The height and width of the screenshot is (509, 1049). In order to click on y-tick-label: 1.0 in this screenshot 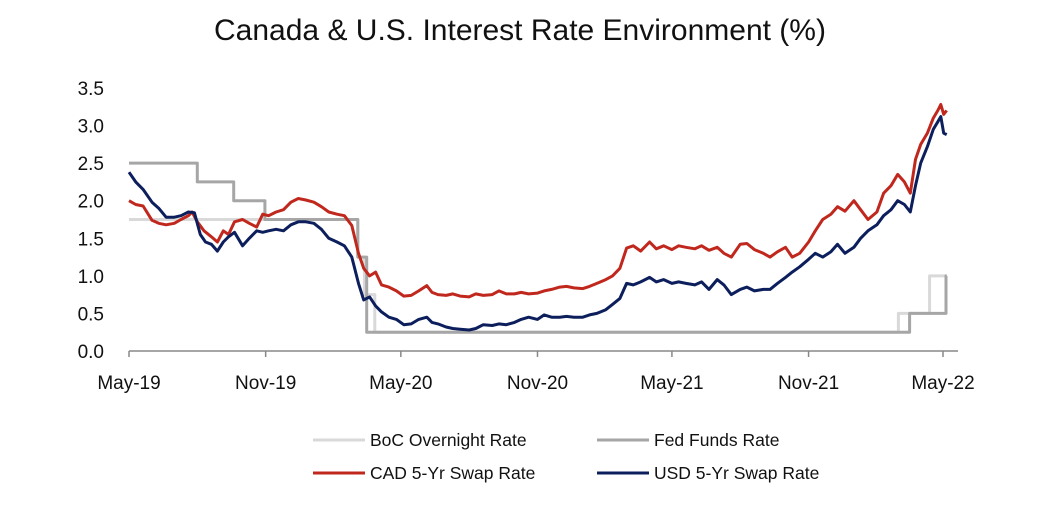, I will do `click(91, 277)`.